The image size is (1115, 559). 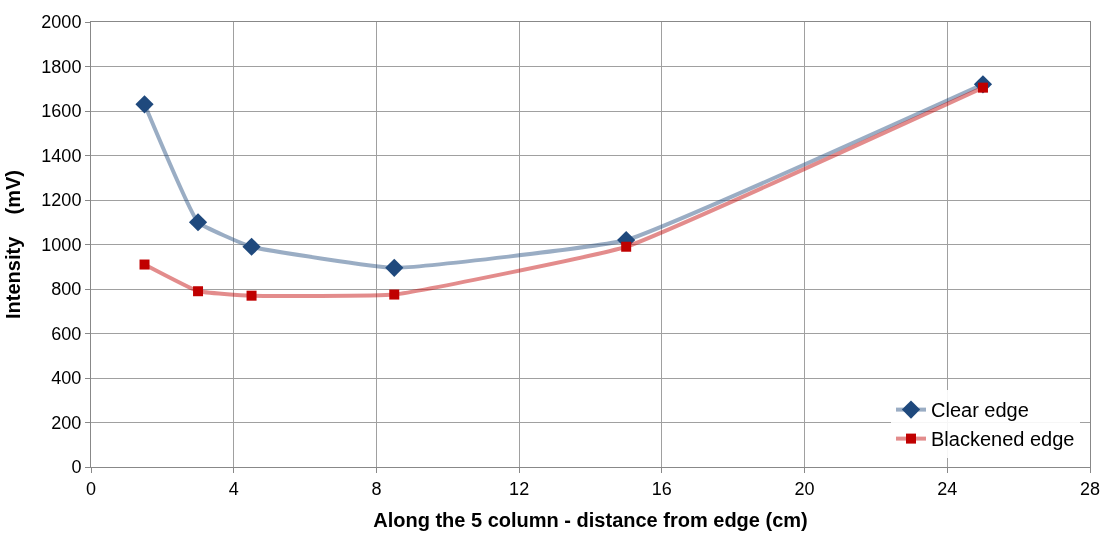 What do you see at coordinates (66, 333) in the screenshot?
I see `y-tick-label: 600` at bounding box center [66, 333].